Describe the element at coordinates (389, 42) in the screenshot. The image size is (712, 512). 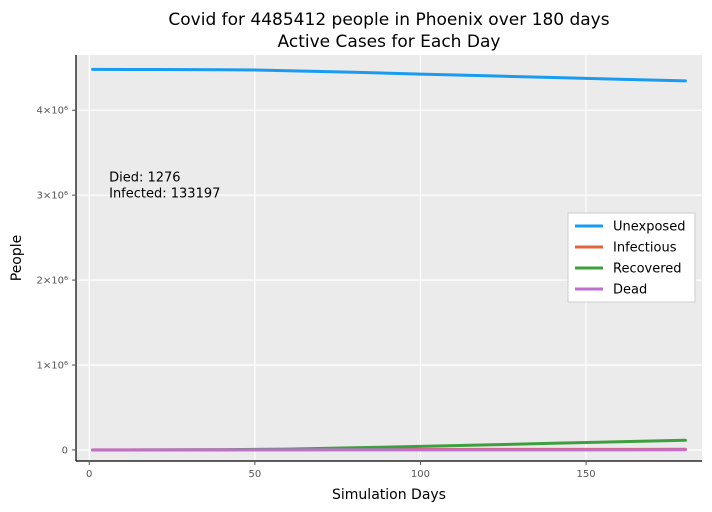
I see `chart-subtitle: Active Cases for Each Day` at that location.